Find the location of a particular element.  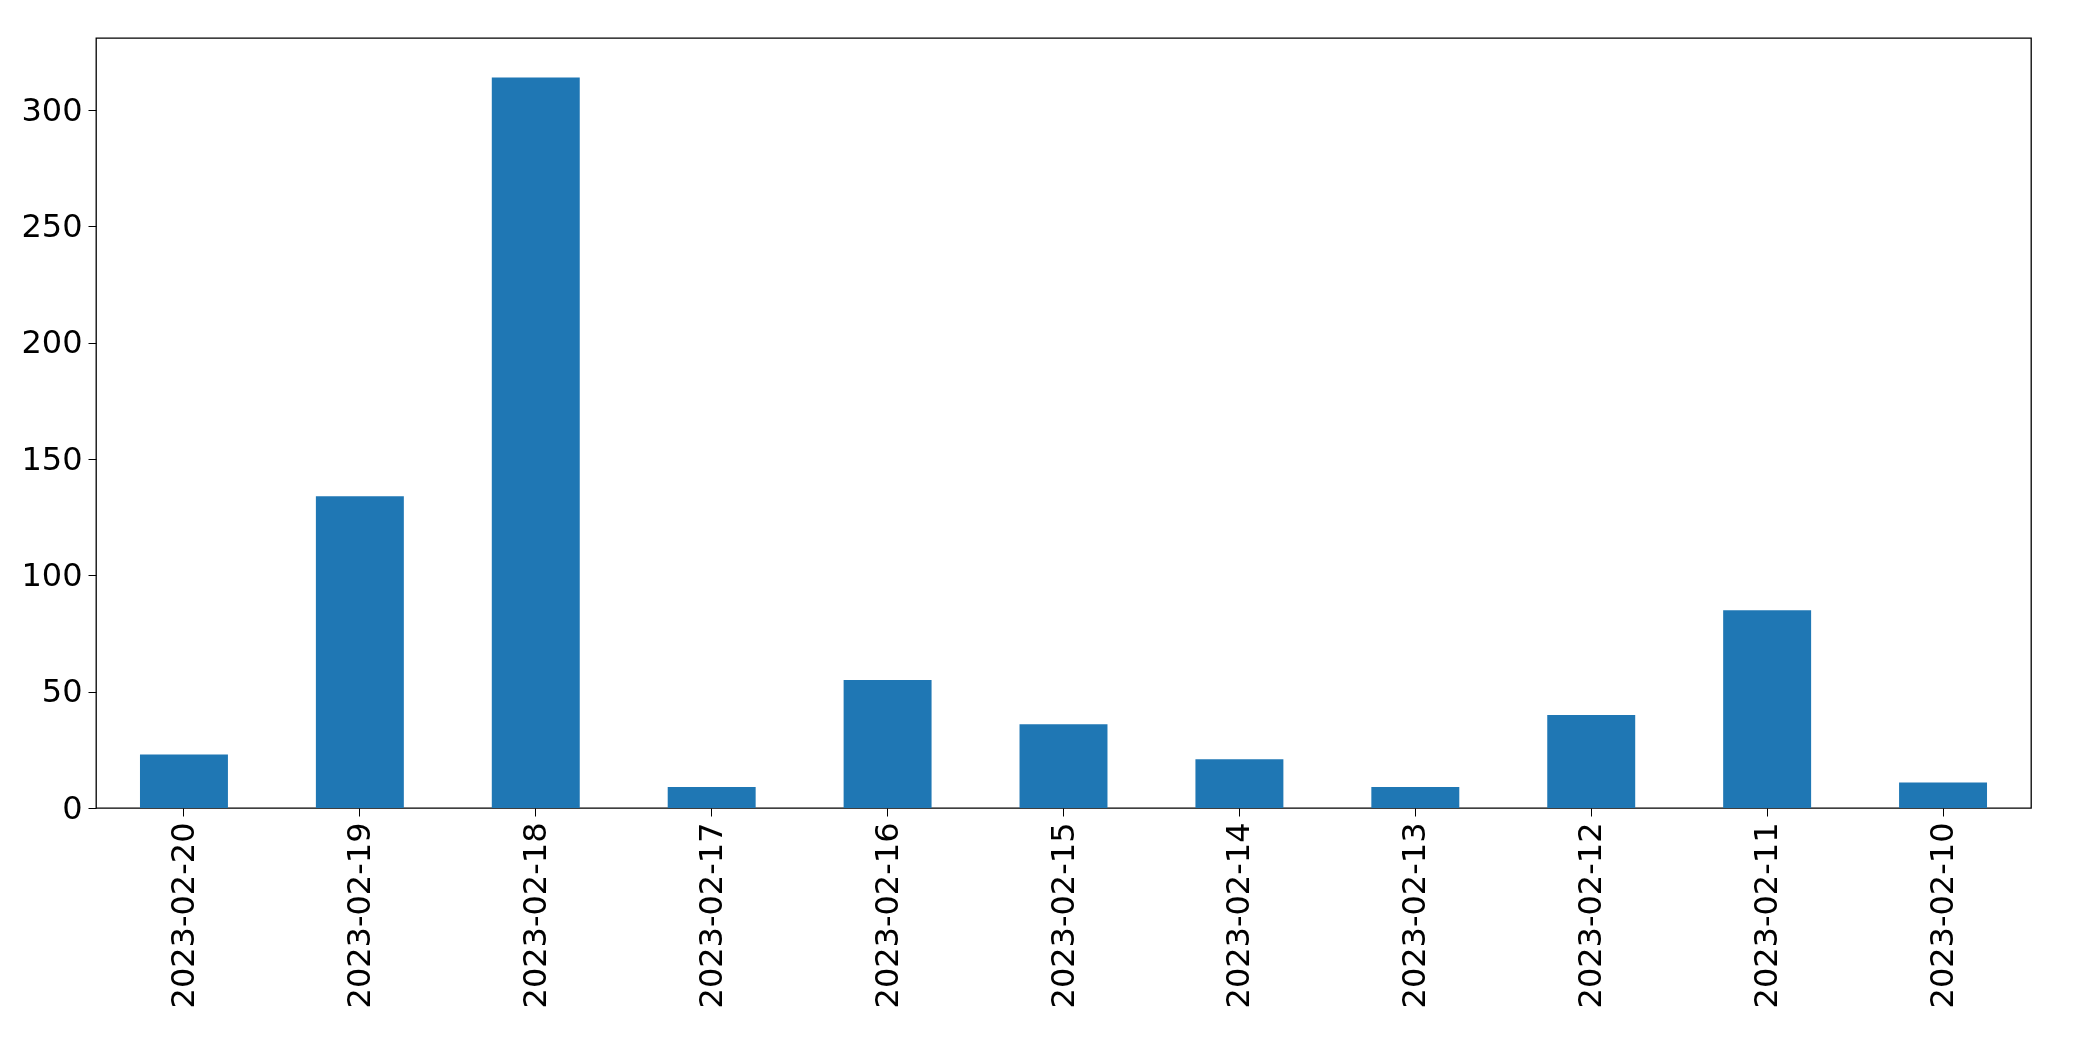

x-tick-label: 2023-02-11 is located at coordinates (1766, 915).